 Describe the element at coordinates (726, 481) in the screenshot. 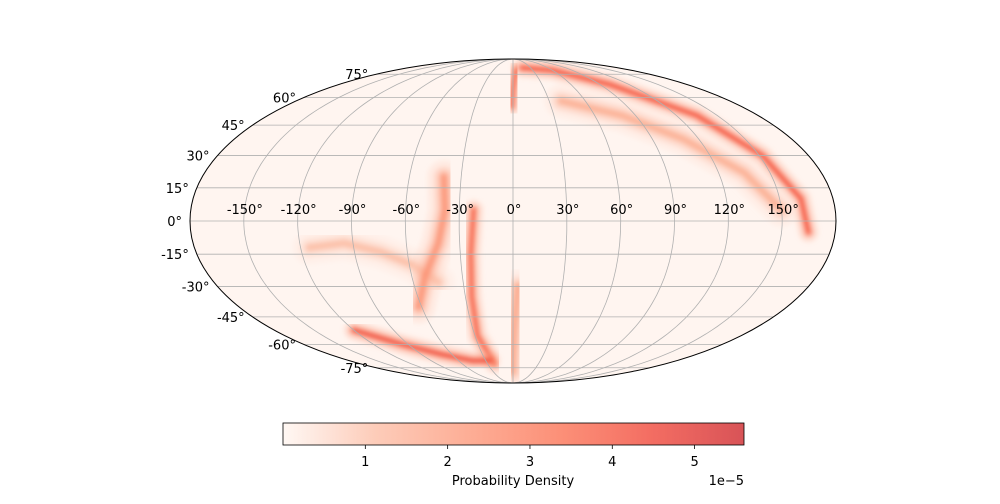

I see `colorbar-offset-text: 1e−5` at that location.